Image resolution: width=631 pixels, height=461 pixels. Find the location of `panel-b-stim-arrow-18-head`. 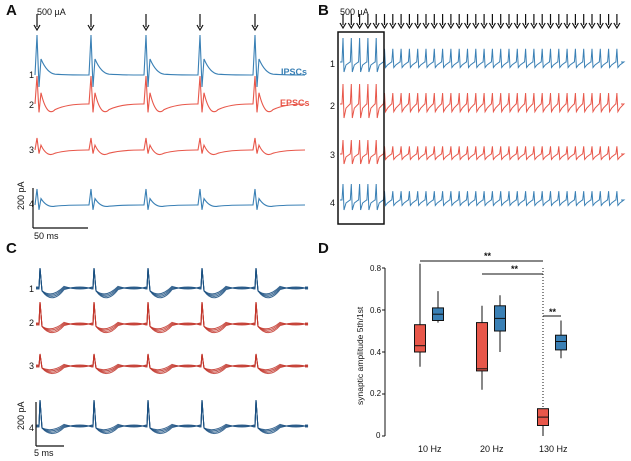

panel-b-stim-arrow-18-head is located at coordinates (484, 26).